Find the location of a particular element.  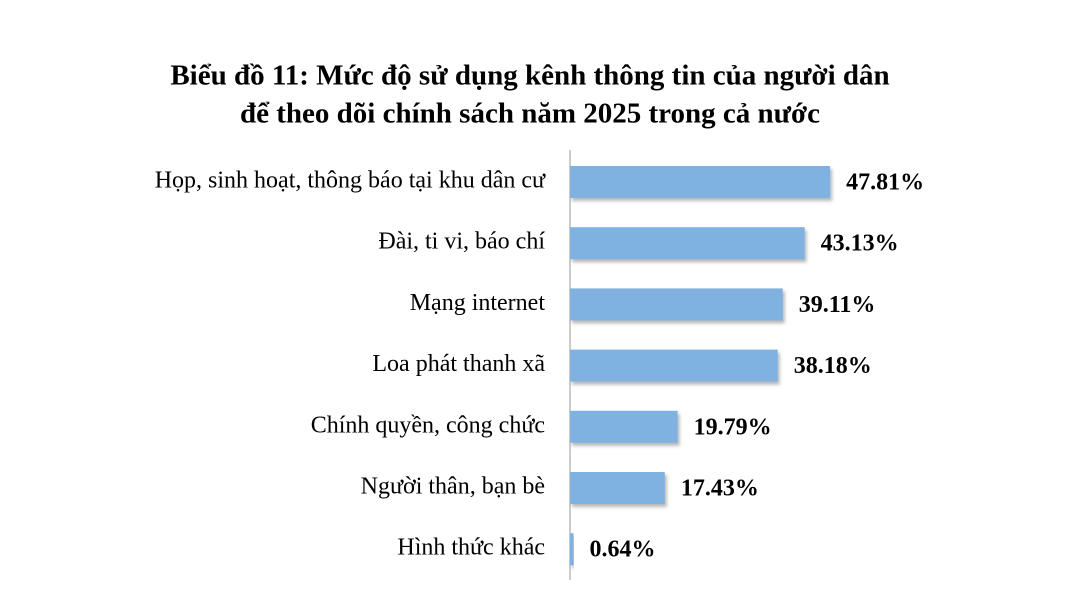

value-label: 43.13% is located at coordinates (860, 244).